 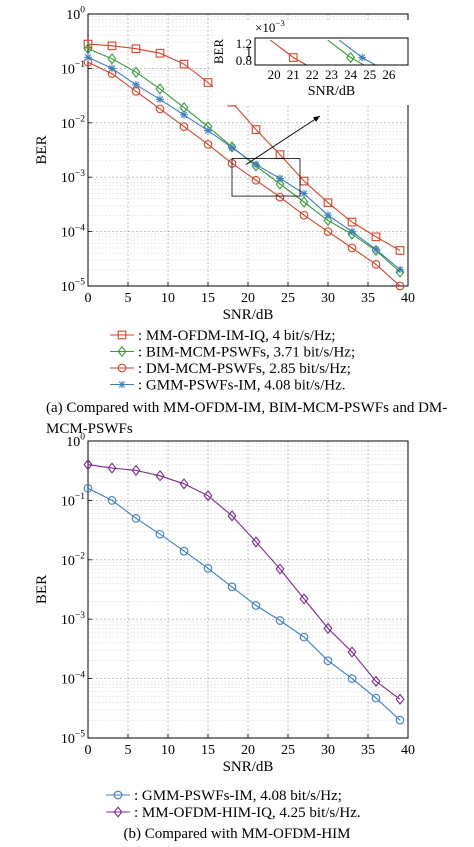 What do you see at coordinates (246, 353) in the screenshot?
I see `chart-a-legend-2-label: : BIM-MCM-PSWFs, 3.71 bit/s/Hz;` at bounding box center [246, 353].